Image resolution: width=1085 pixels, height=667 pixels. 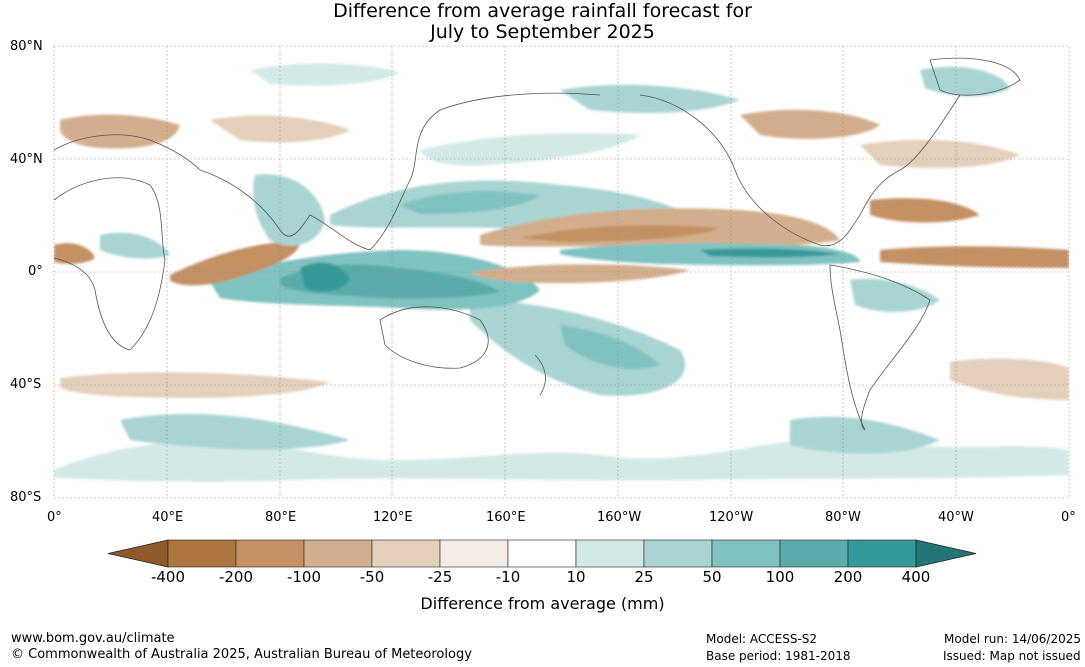 What do you see at coordinates (762, 639) in the screenshot?
I see `footer-model: Model: ACCESS-S2` at bounding box center [762, 639].